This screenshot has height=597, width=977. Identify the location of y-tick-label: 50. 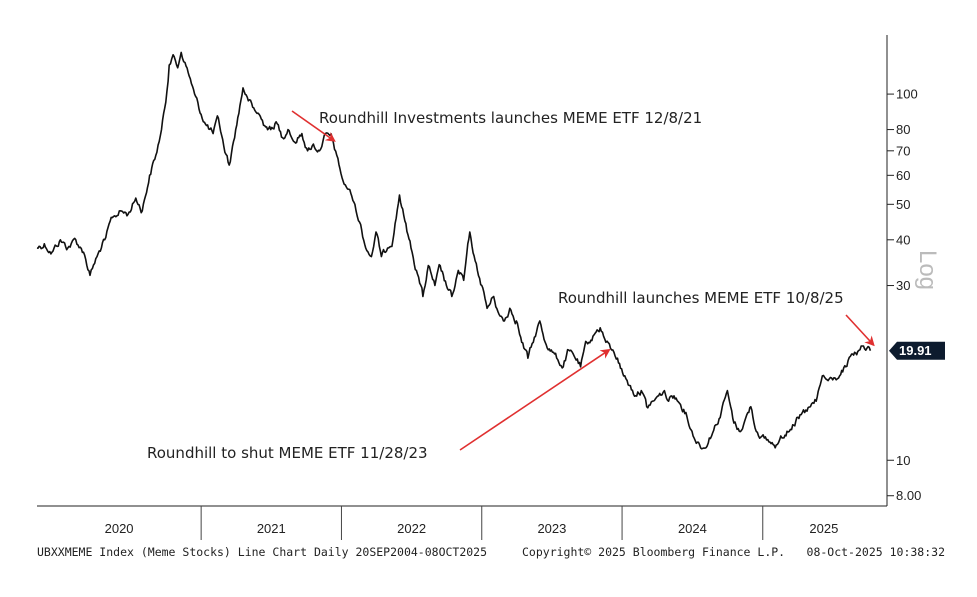
(903, 204).